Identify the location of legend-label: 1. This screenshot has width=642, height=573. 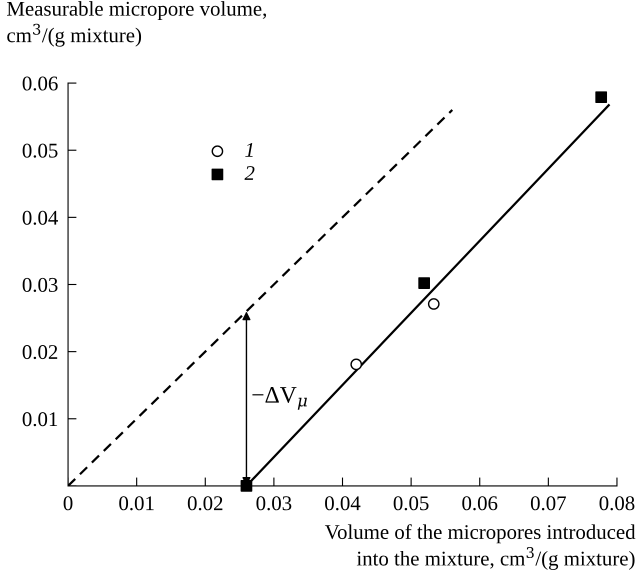
(249, 149).